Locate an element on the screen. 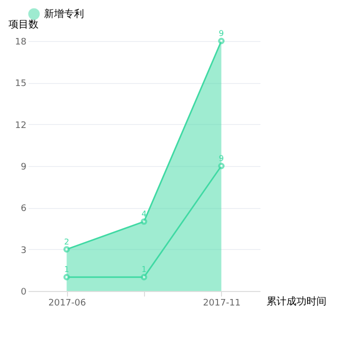 This screenshot has width=350, height=350. y-axis-title: 项目数 is located at coordinates (23, 25).